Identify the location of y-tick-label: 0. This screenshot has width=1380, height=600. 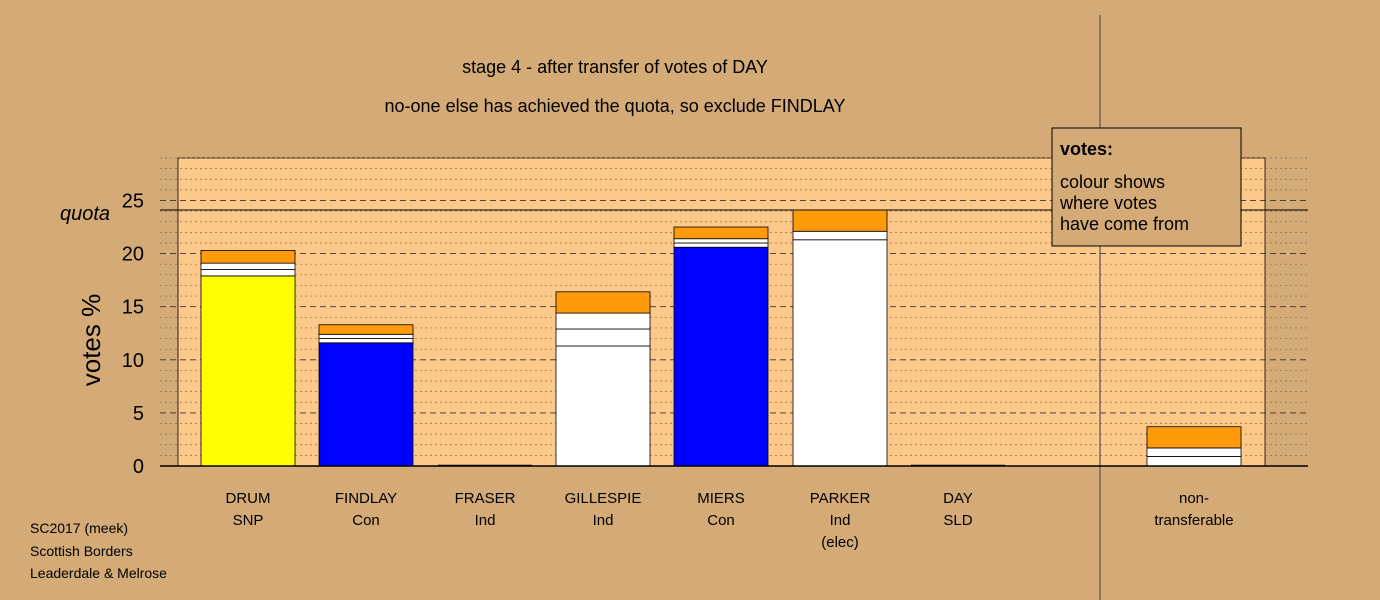
(138, 467).